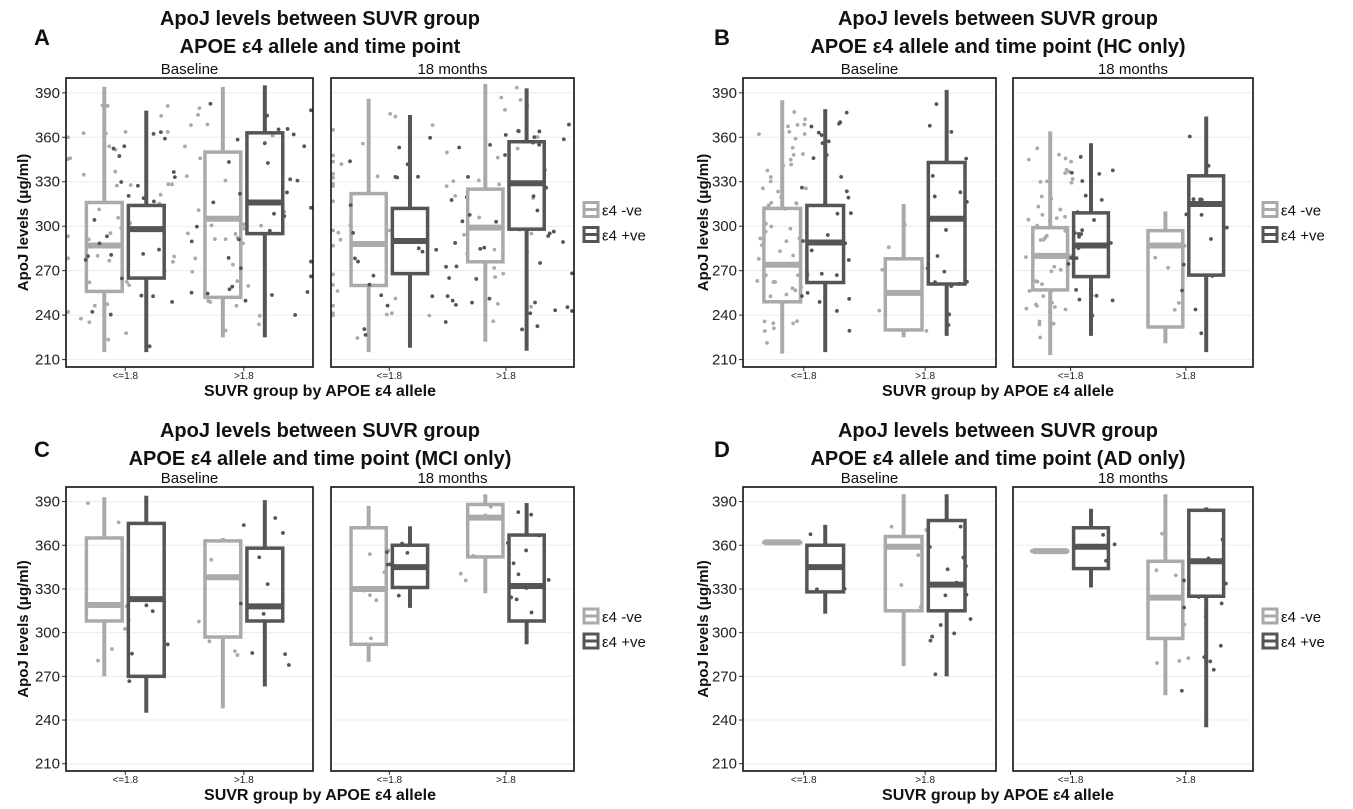 The height and width of the screenshot is (809, 1353). What do you see at coordinates (869, 221) in the screenshot?
I see `facet-panel-0: Baseline <=1.8 >1.8` at bounding box center [869, 221].